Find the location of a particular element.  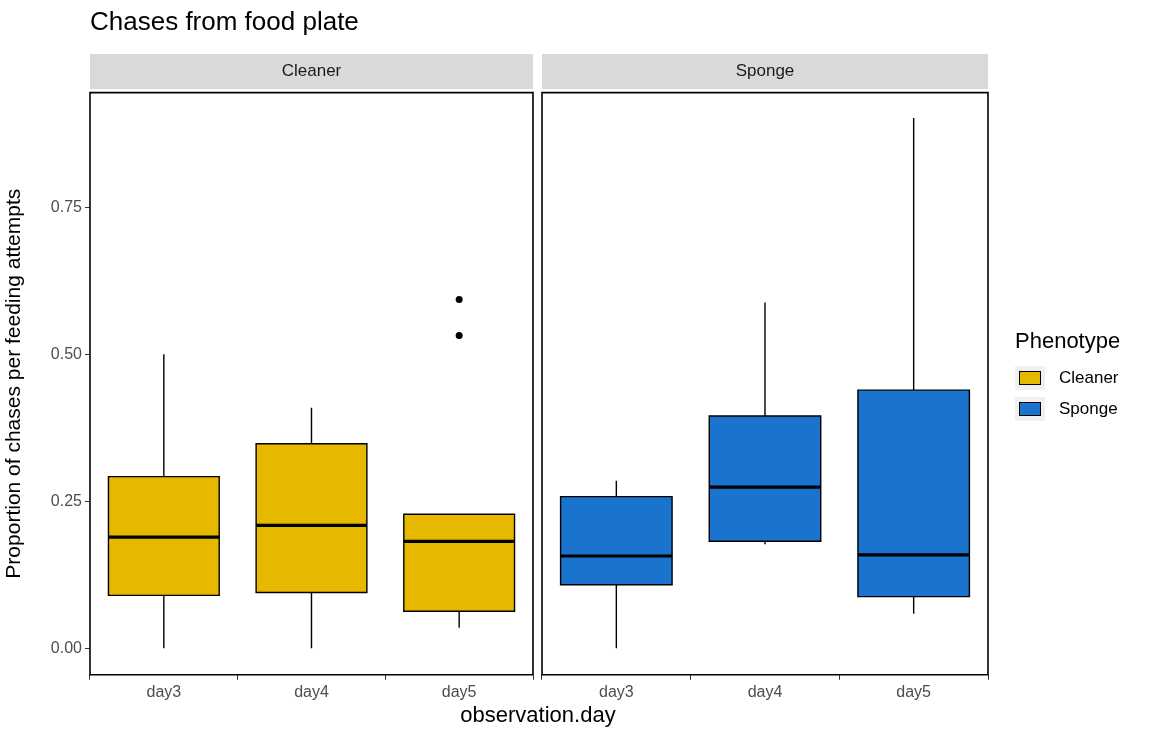

chart-subtitle: Cleaner is located at coordinates (311, 71).